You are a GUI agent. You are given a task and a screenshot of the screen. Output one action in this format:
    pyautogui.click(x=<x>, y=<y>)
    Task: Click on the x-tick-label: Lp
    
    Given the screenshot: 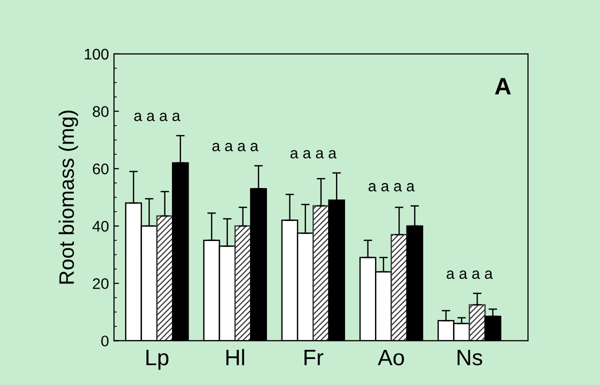 What is the action you would take?
    pyautogui.click(x=157, y=360)
    